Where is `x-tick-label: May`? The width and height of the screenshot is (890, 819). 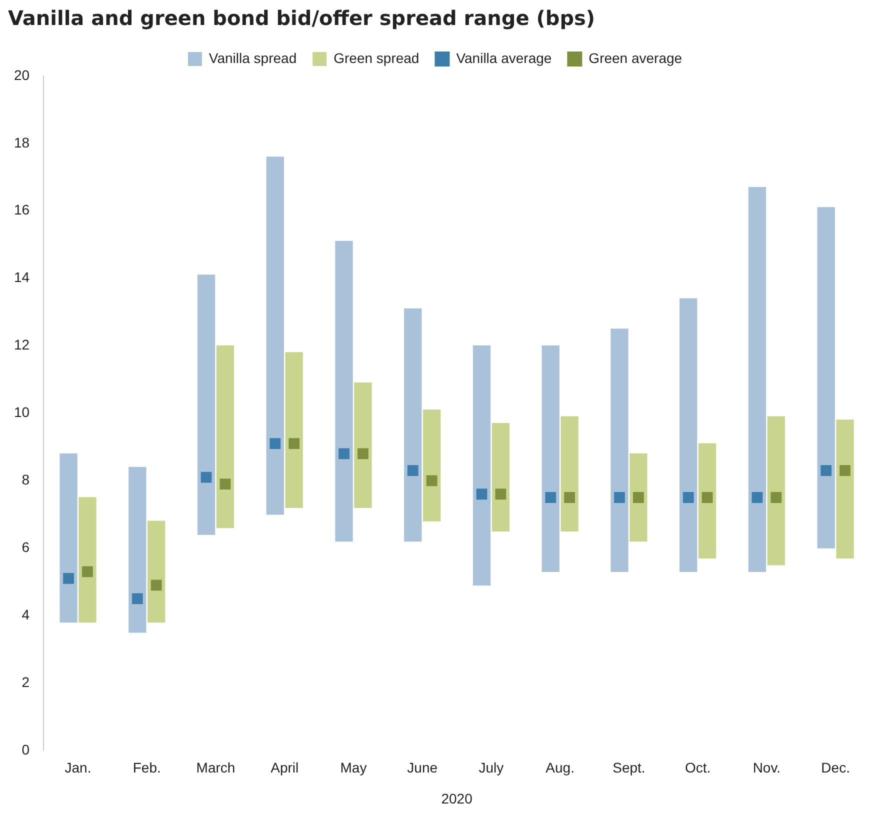 x-tick-label: May is located at coordinates (353, 768).